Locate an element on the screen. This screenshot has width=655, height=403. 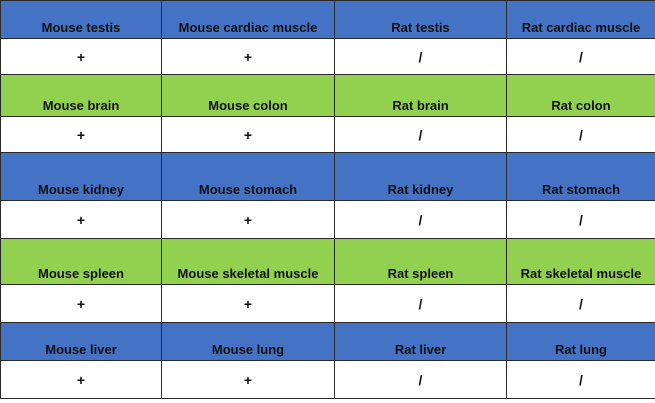
tissue-label-cell: Mouse brain is located at coordinates (81, 95).